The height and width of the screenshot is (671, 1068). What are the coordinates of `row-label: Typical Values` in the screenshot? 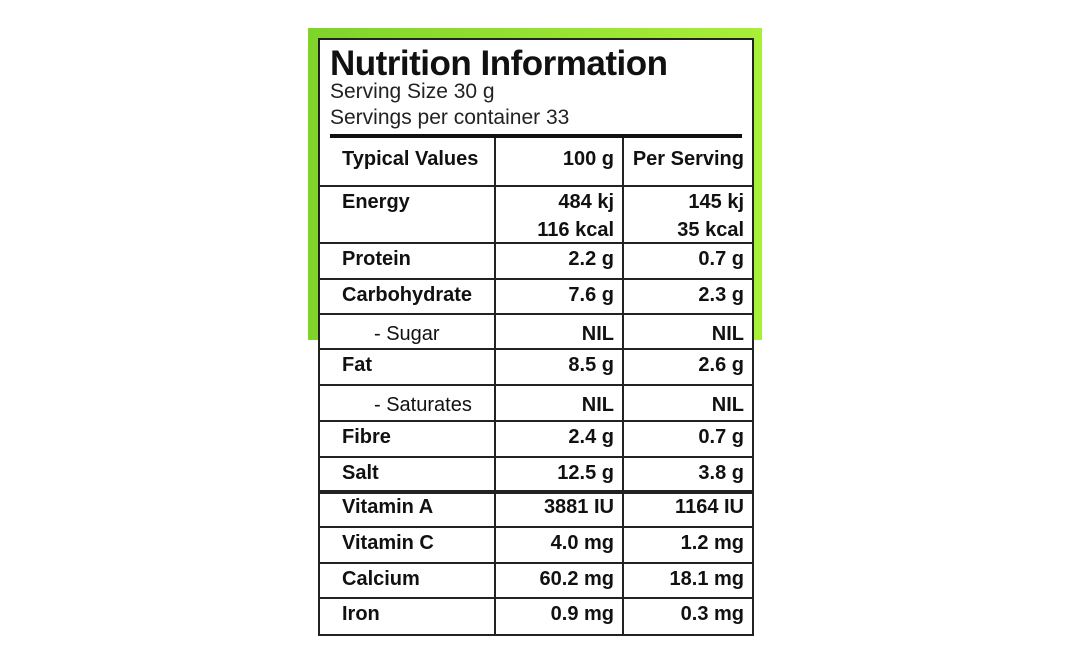 It's located at (410, 159).